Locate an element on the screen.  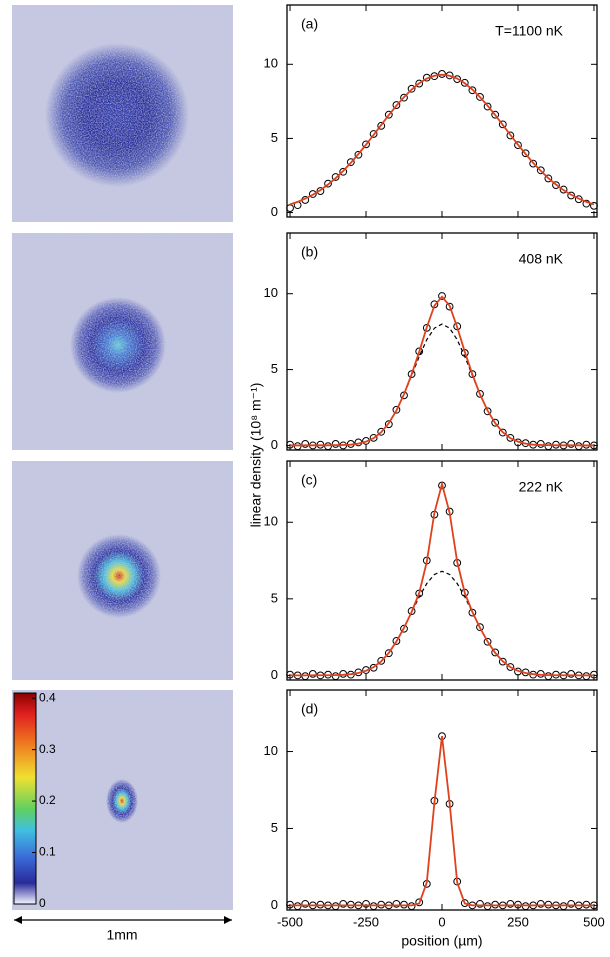
annotation: T=1100 nK is located at coordinates (529, 31).